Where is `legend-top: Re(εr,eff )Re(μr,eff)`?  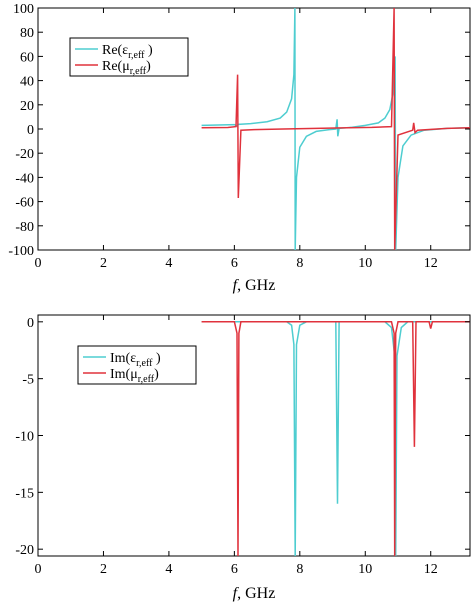 legend-top: Re(εr,eff )Re(μr,eff) is located at coordinates (129, 57).